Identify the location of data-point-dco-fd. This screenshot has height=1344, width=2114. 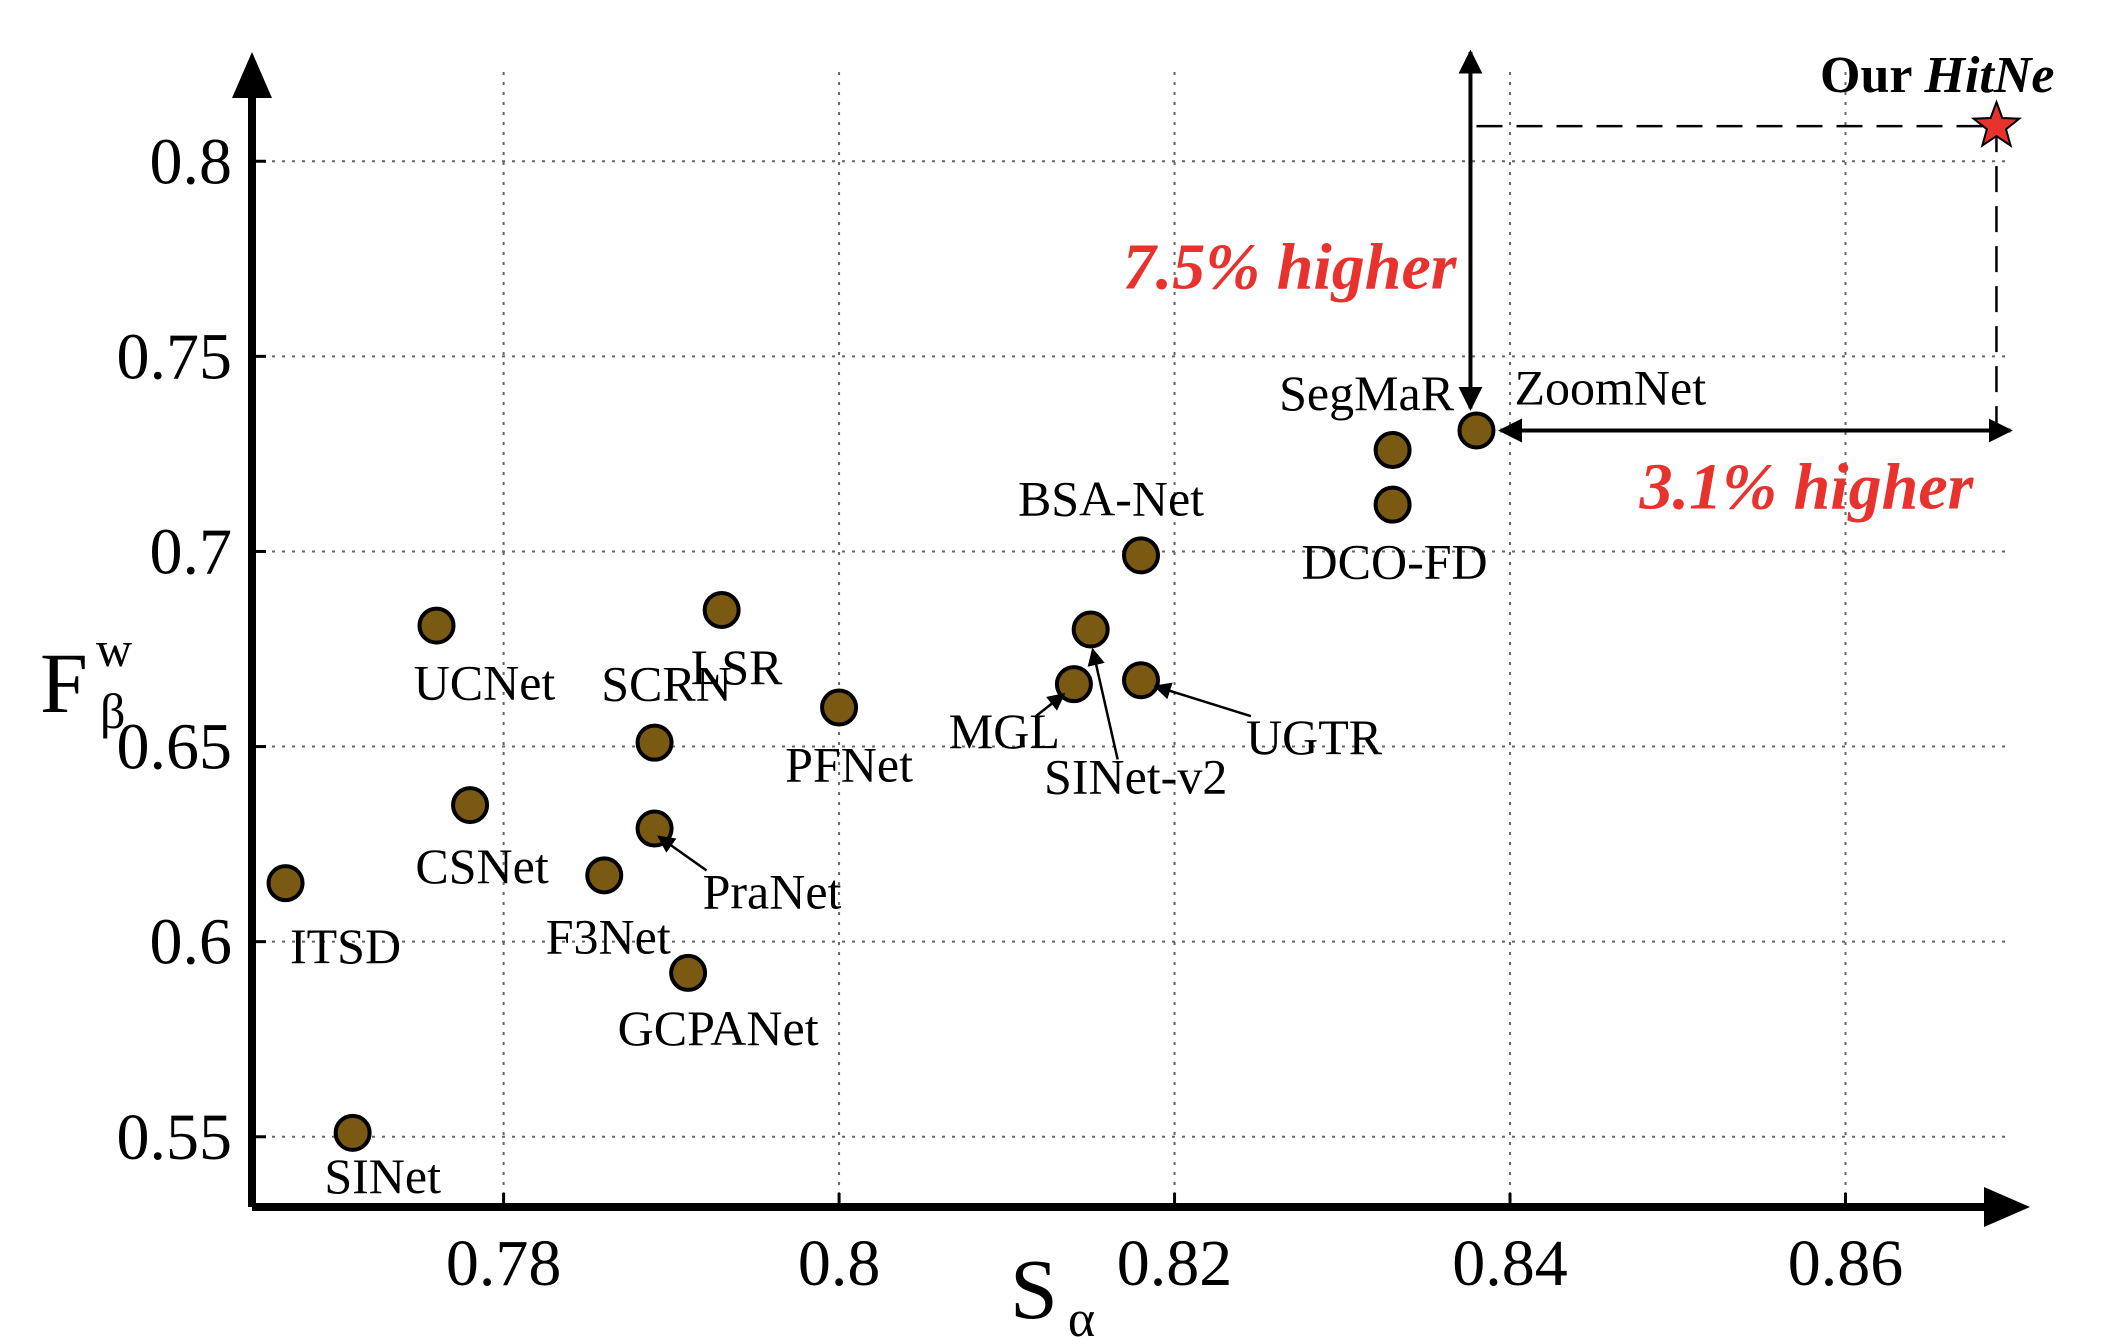
(1392, 504).